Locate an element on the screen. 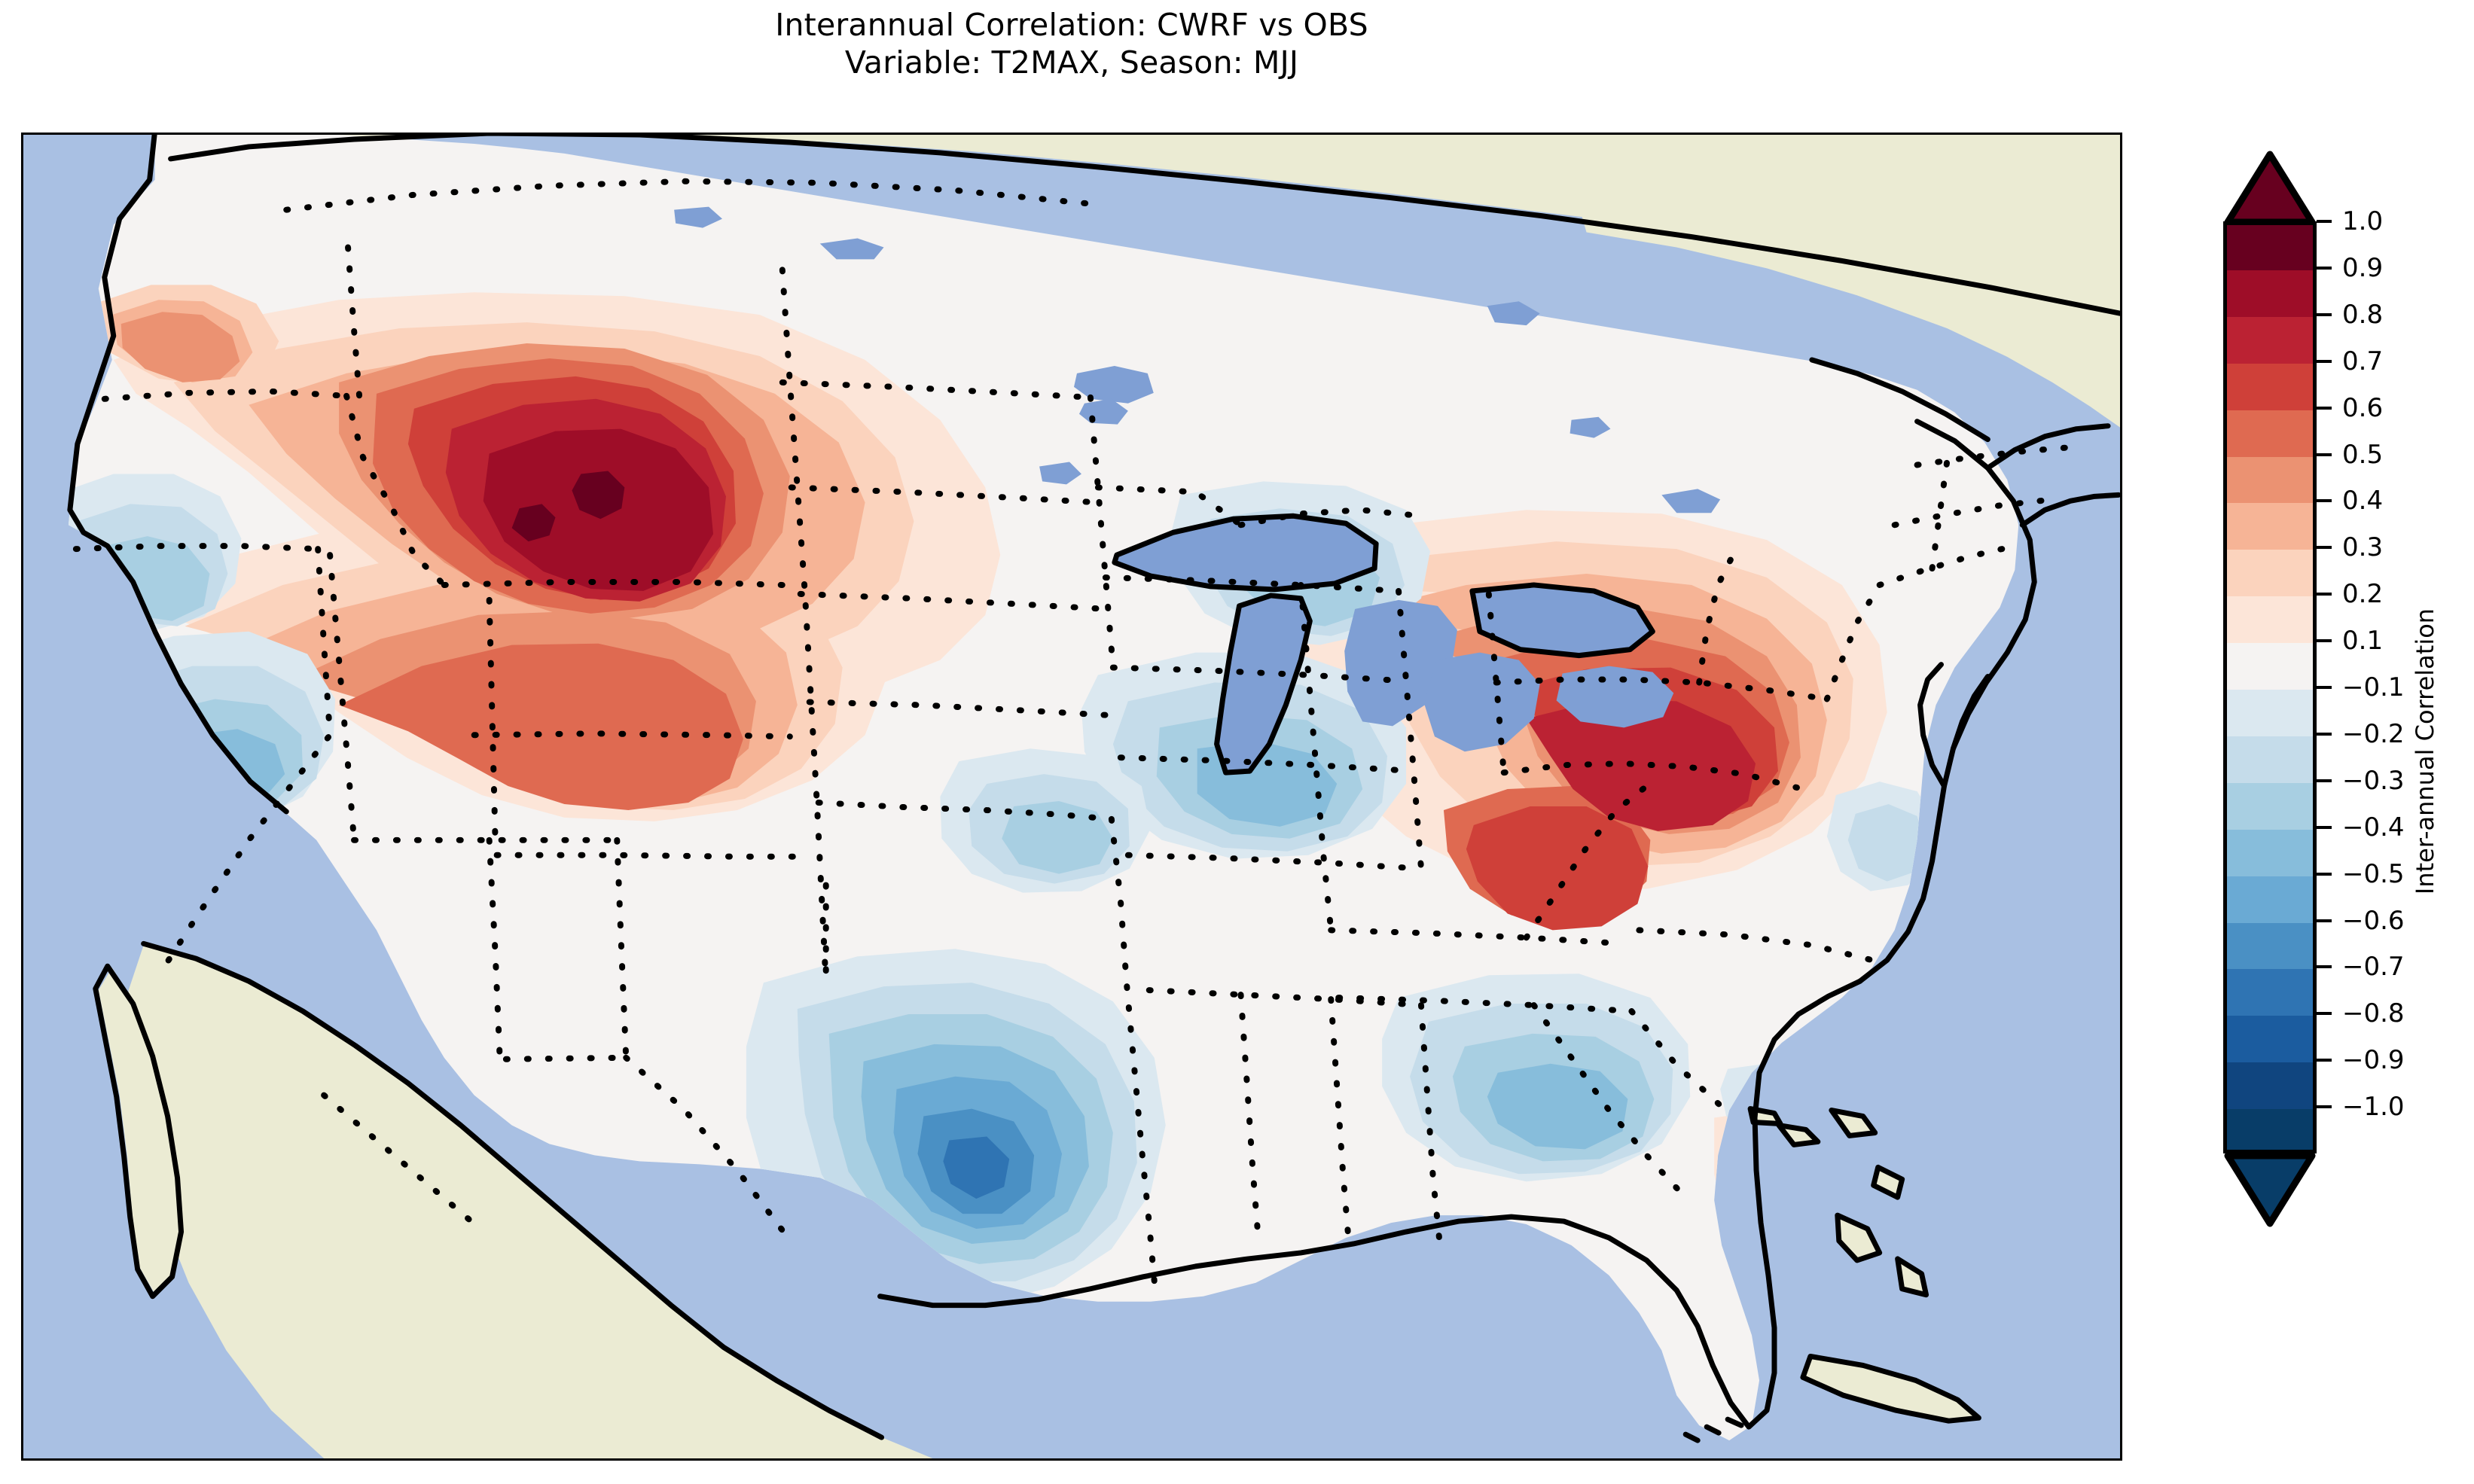 This screenshot has height=1484, width=2474. colorbar-tick-label: −0.9 is located at coordinates (2373, 1060).